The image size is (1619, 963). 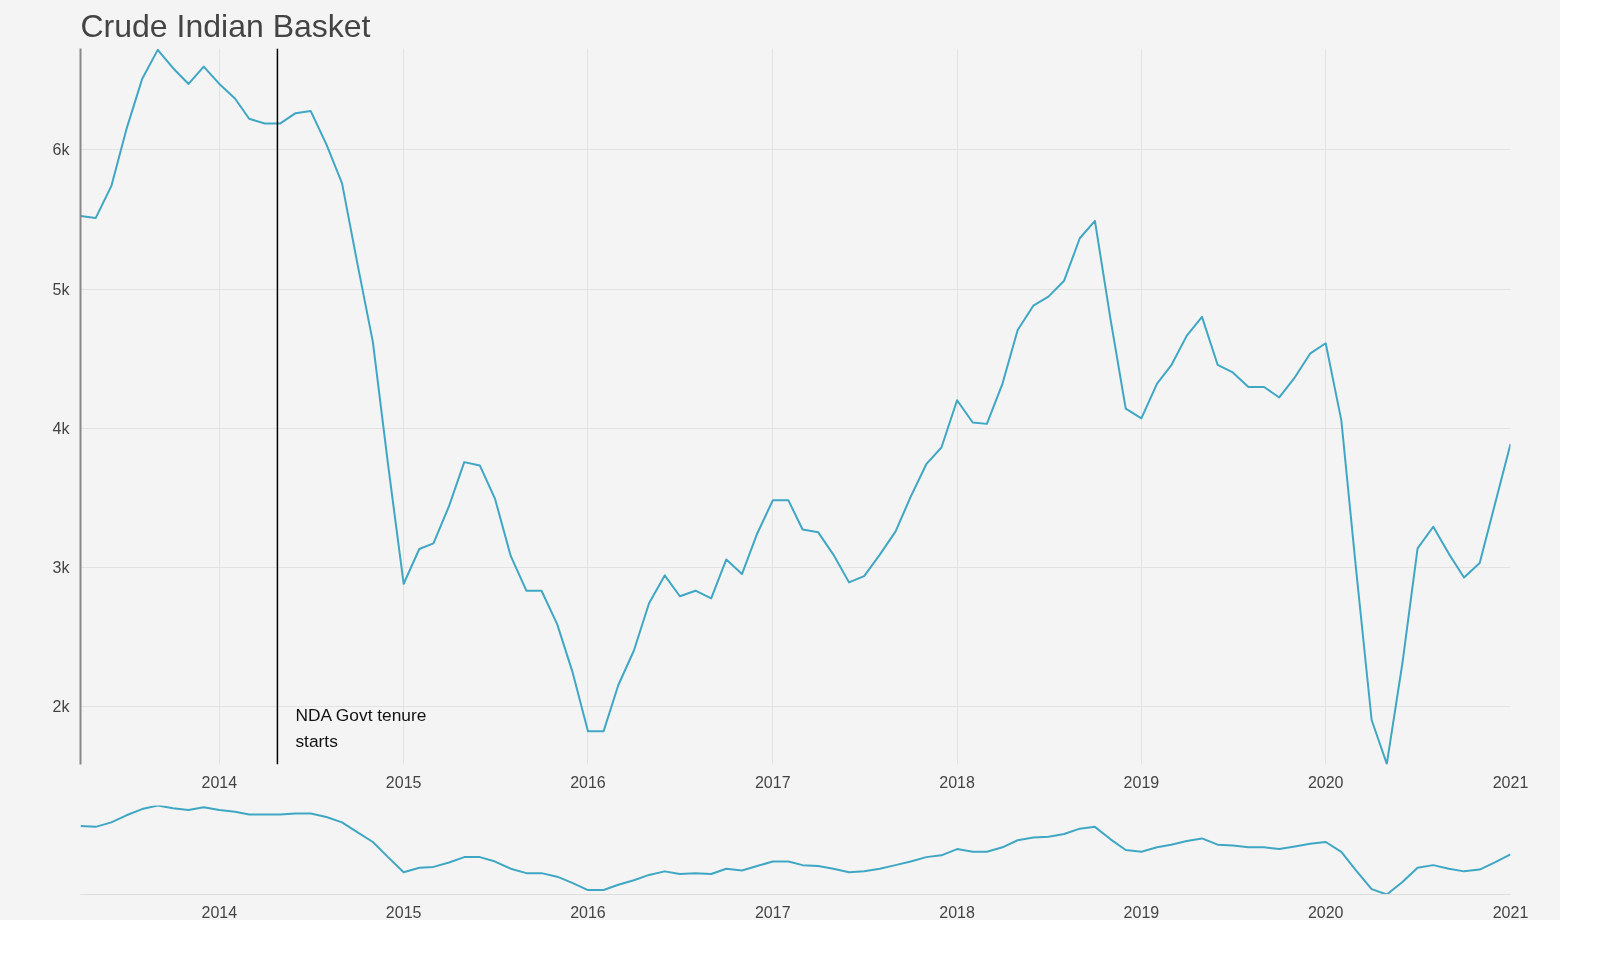 I want to click on y-tick-label: 6k, so click(x=61, y=150).